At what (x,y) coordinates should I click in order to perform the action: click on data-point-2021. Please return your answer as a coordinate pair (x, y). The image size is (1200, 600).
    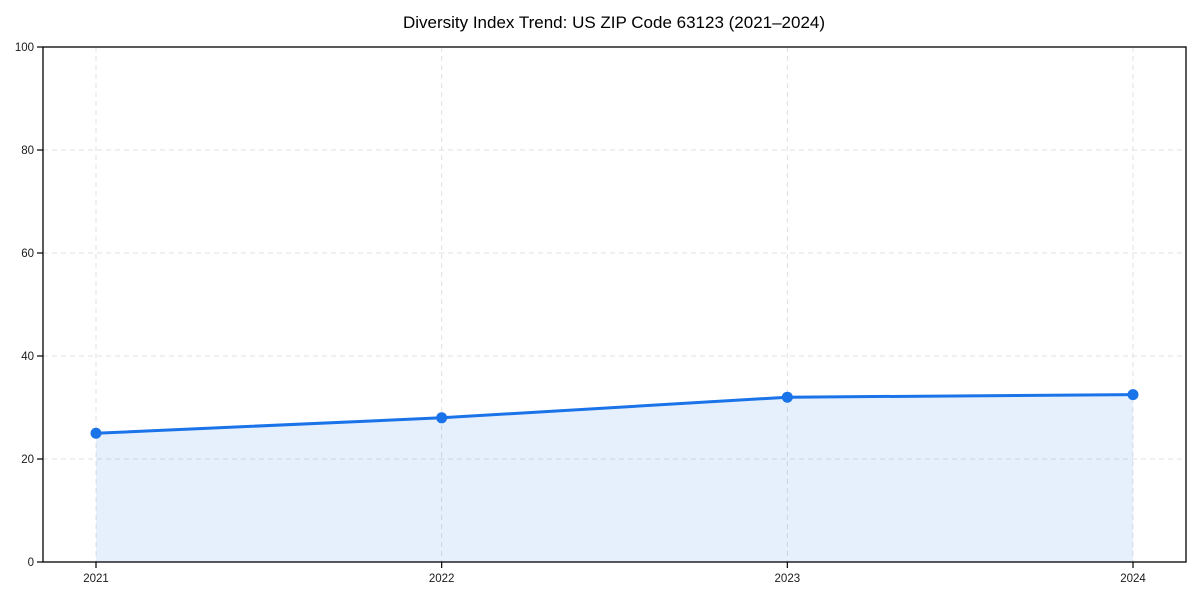
    Looking at the image, I should click on (96, 433).